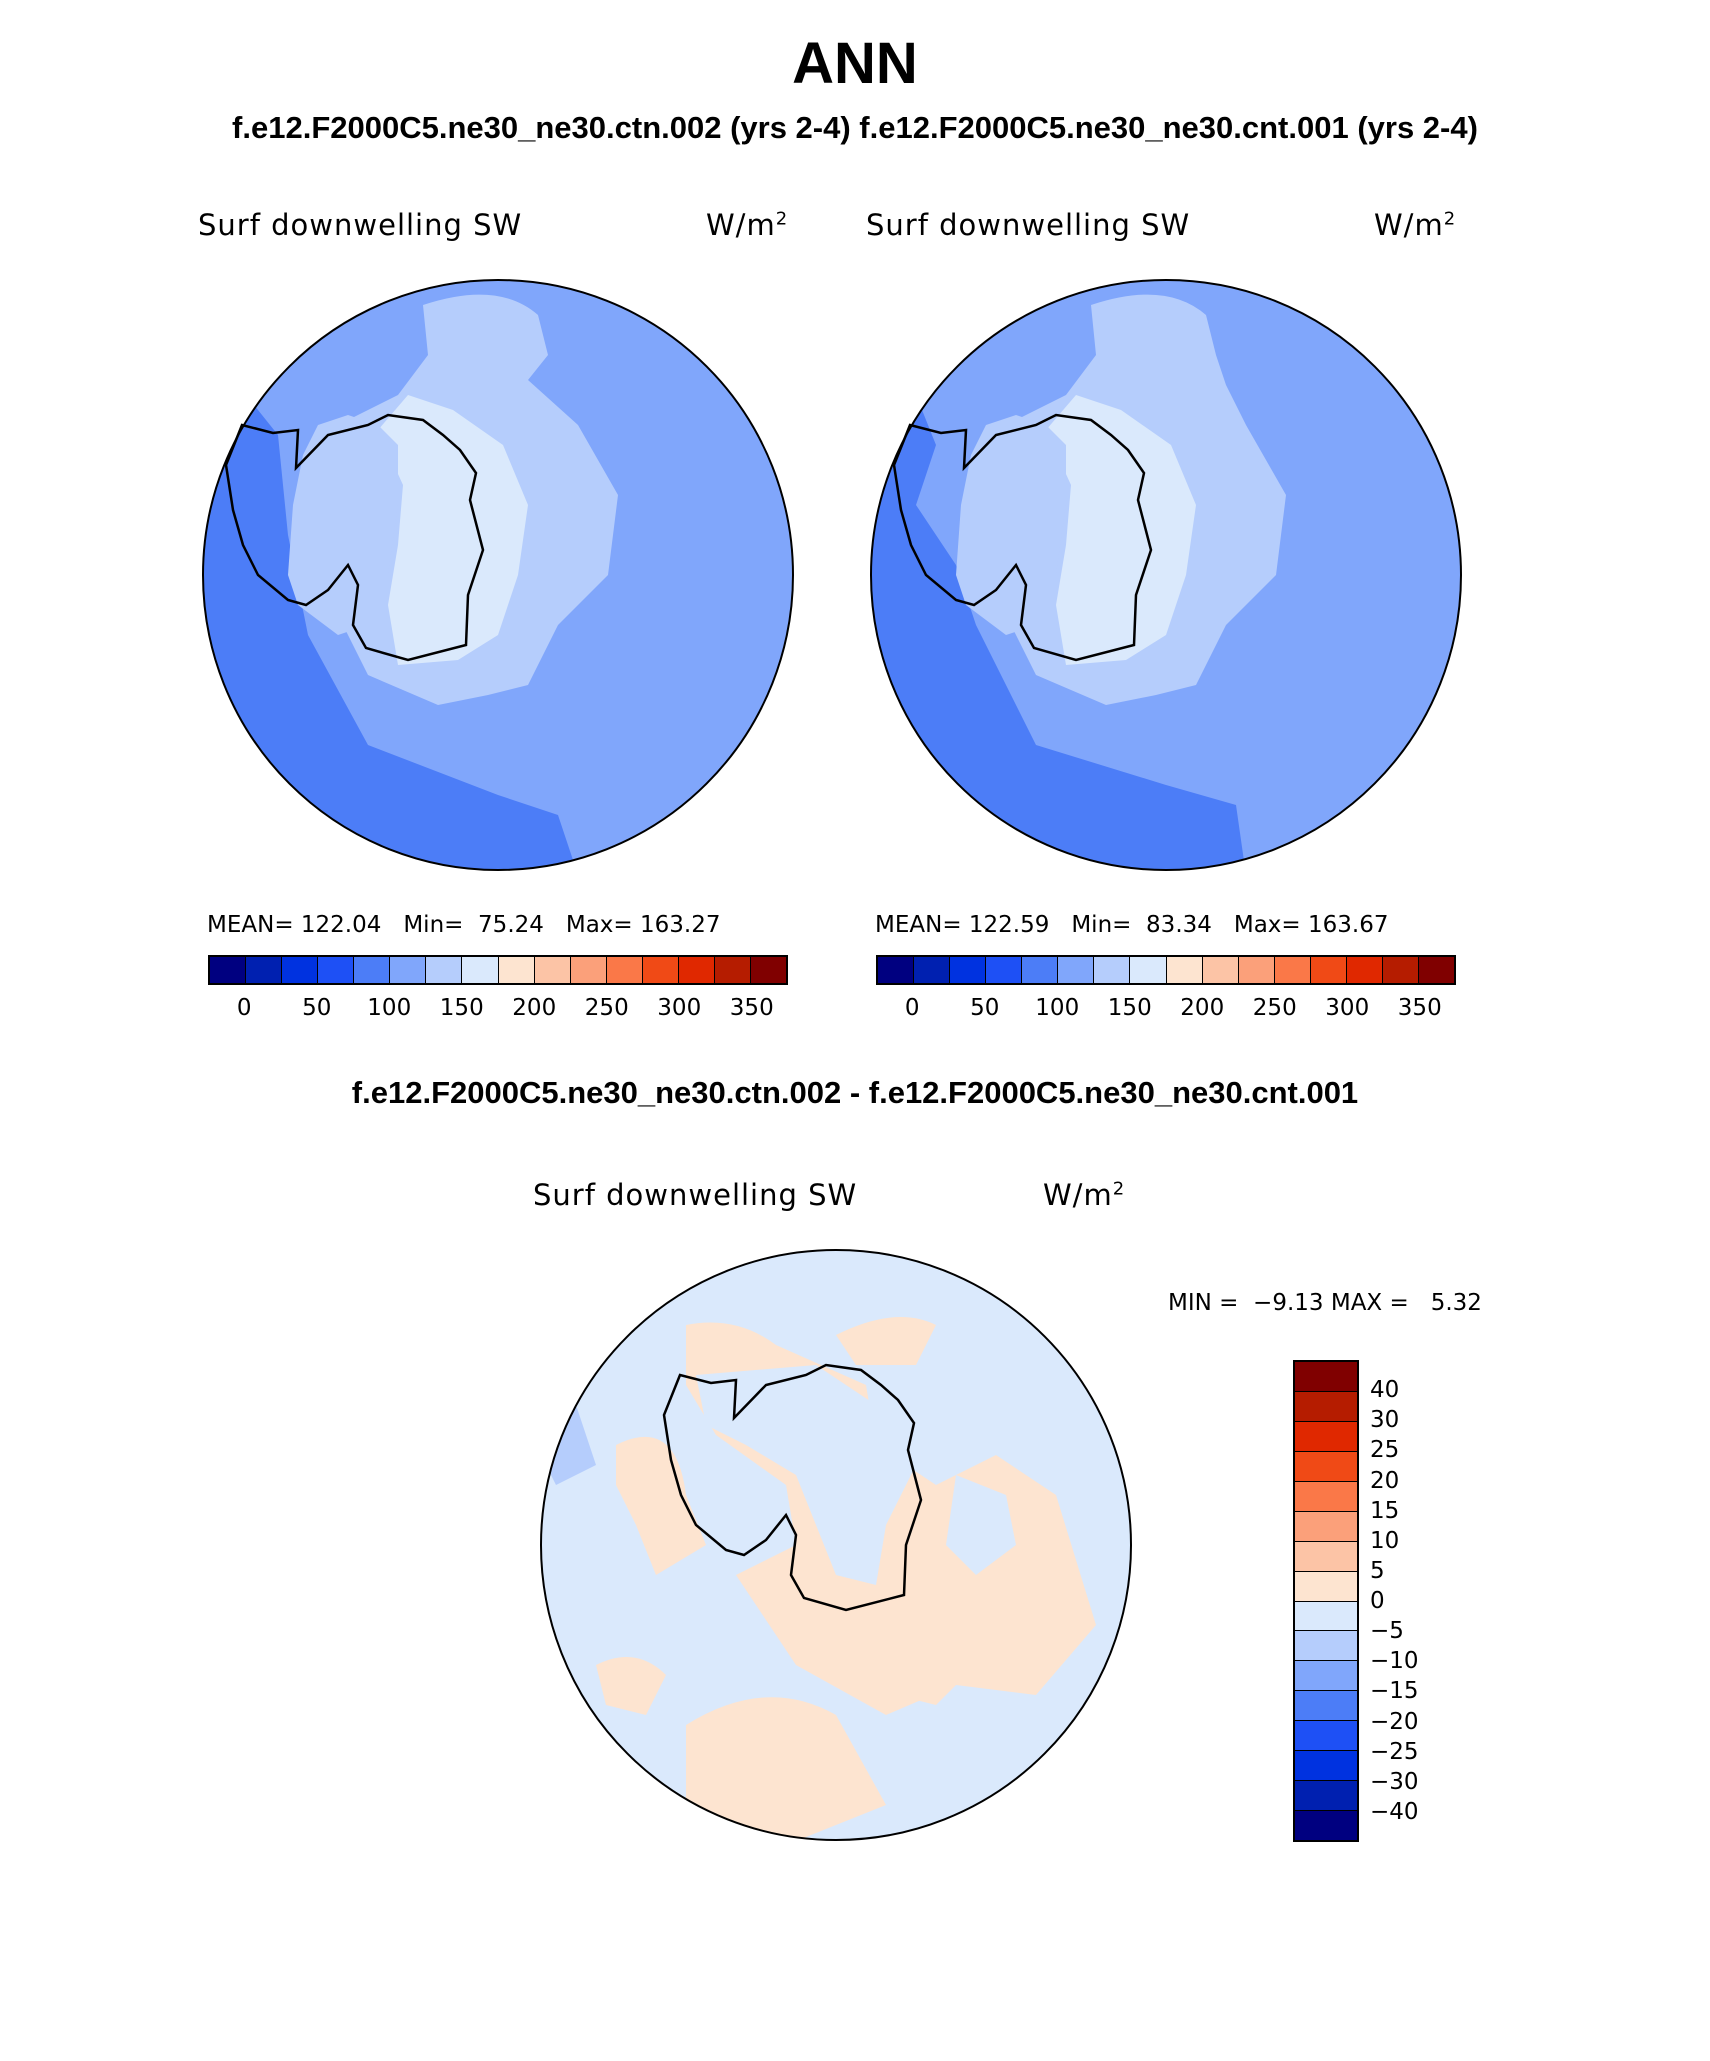 The image size is (1710, 2061). What do you see at coordinates (1394, 1661) in the screenshot?
I see `colorbar-tick-label: −10` at bounding box center [1394, 1661].